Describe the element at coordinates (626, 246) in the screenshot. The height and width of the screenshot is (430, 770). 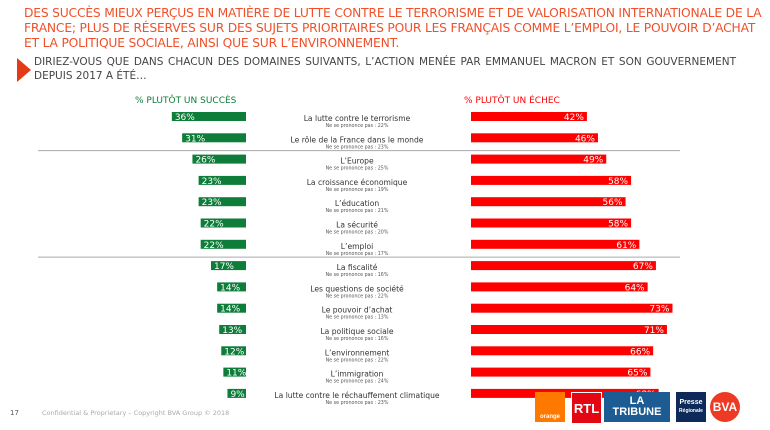
I see `failure-value-label: 61%` at that location.